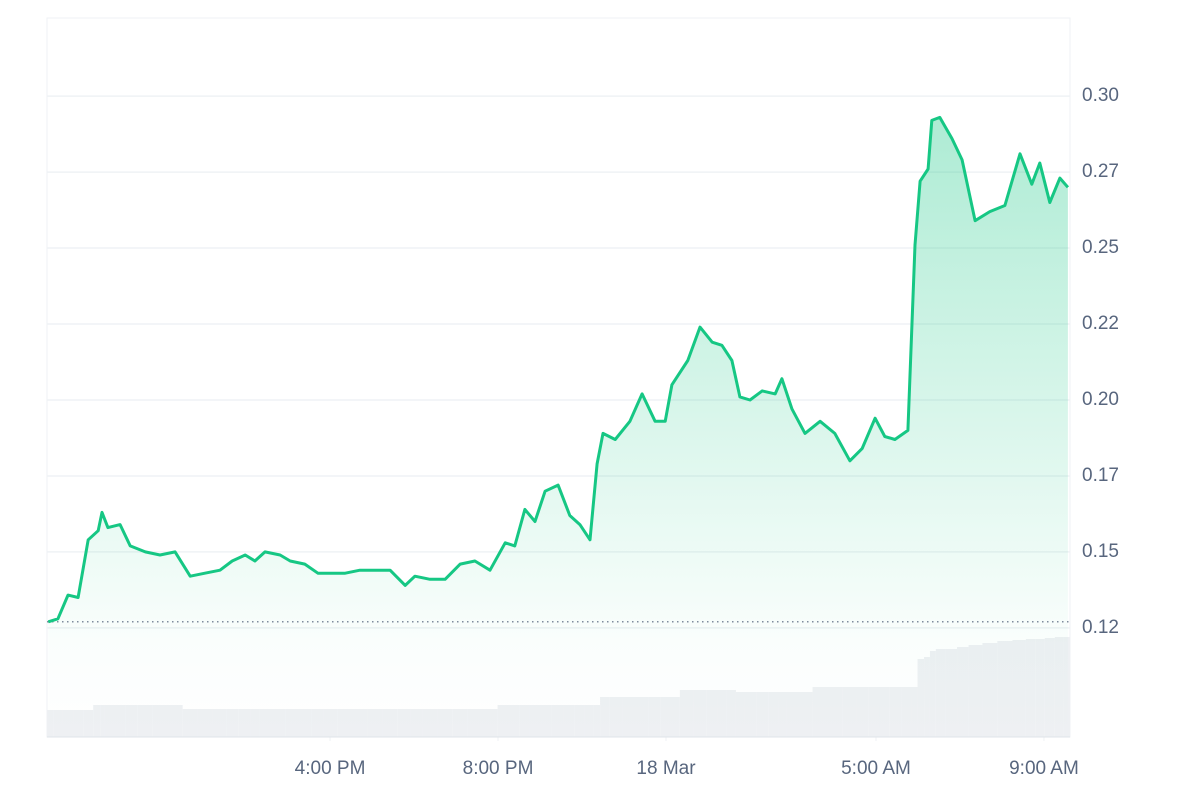  Describe the element at coordinates (1044, 768) in the screenshot. I see `x-tick-label: 9:00 AM` at that location.